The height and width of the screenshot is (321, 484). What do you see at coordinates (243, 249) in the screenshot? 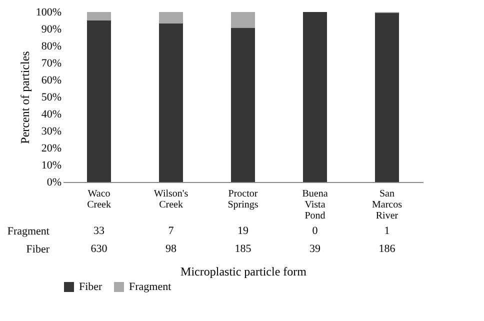
I see `text: 185` at bounding box center [243, 249].